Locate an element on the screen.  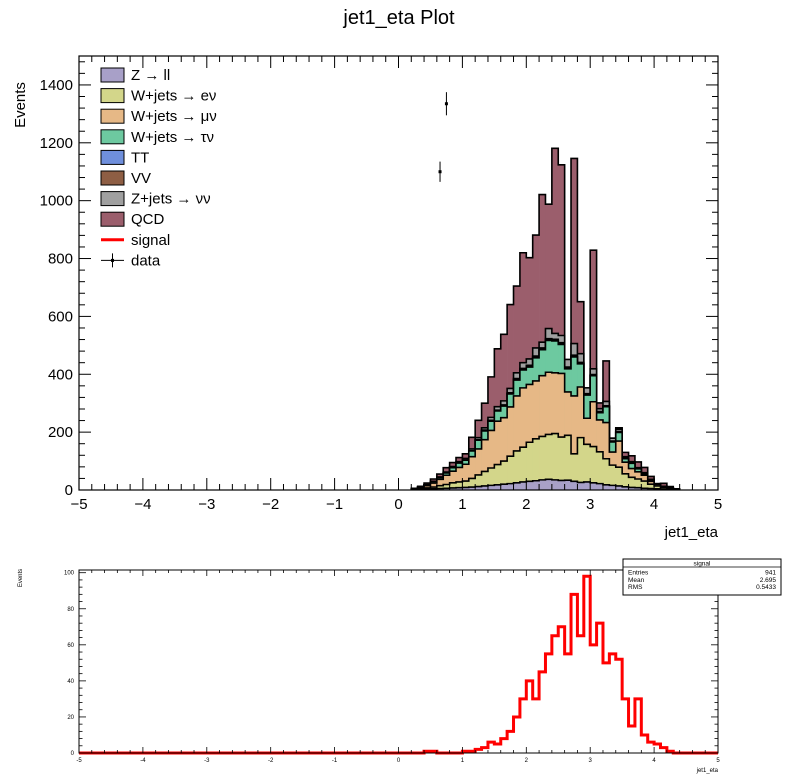
data-point is located at coordinates (440, 171).